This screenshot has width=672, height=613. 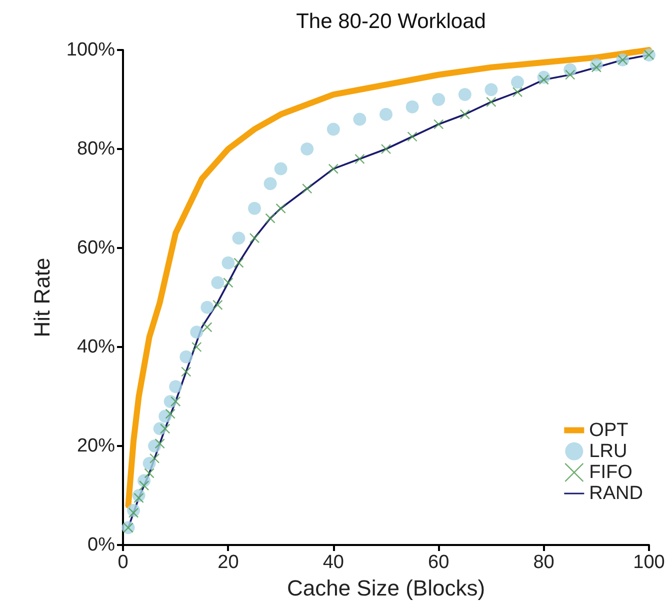 What do you see at coordinates (610, 472) in the screenshot?
I see `legend-label: FIFO` at bounding box center [610, 472].